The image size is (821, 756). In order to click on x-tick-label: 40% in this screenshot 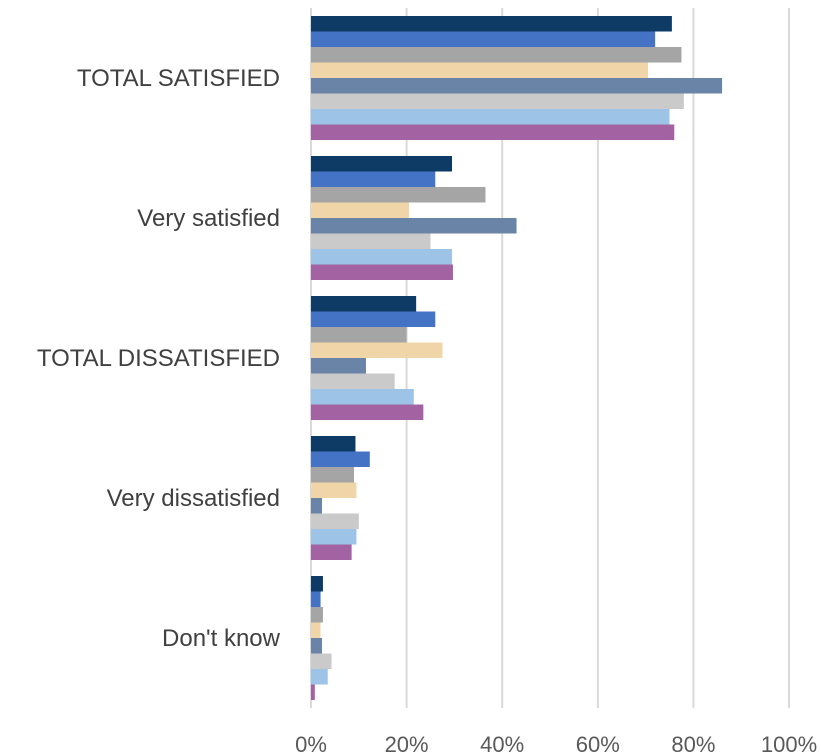, I will do `click(502, 744)`.